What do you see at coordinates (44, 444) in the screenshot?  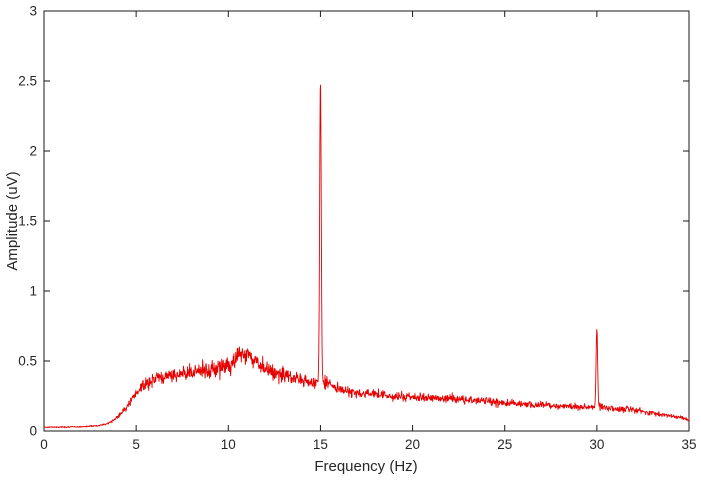 I see `x-tick-label: 0` at bounding box center [44, 444].